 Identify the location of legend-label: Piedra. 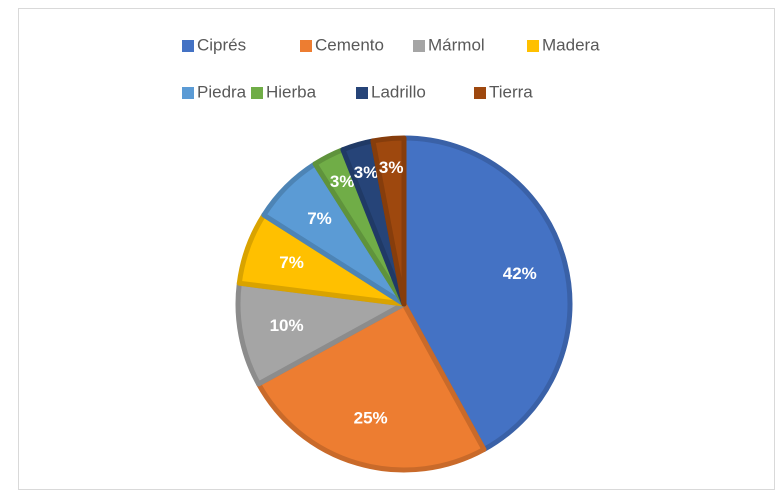
(222, 91).